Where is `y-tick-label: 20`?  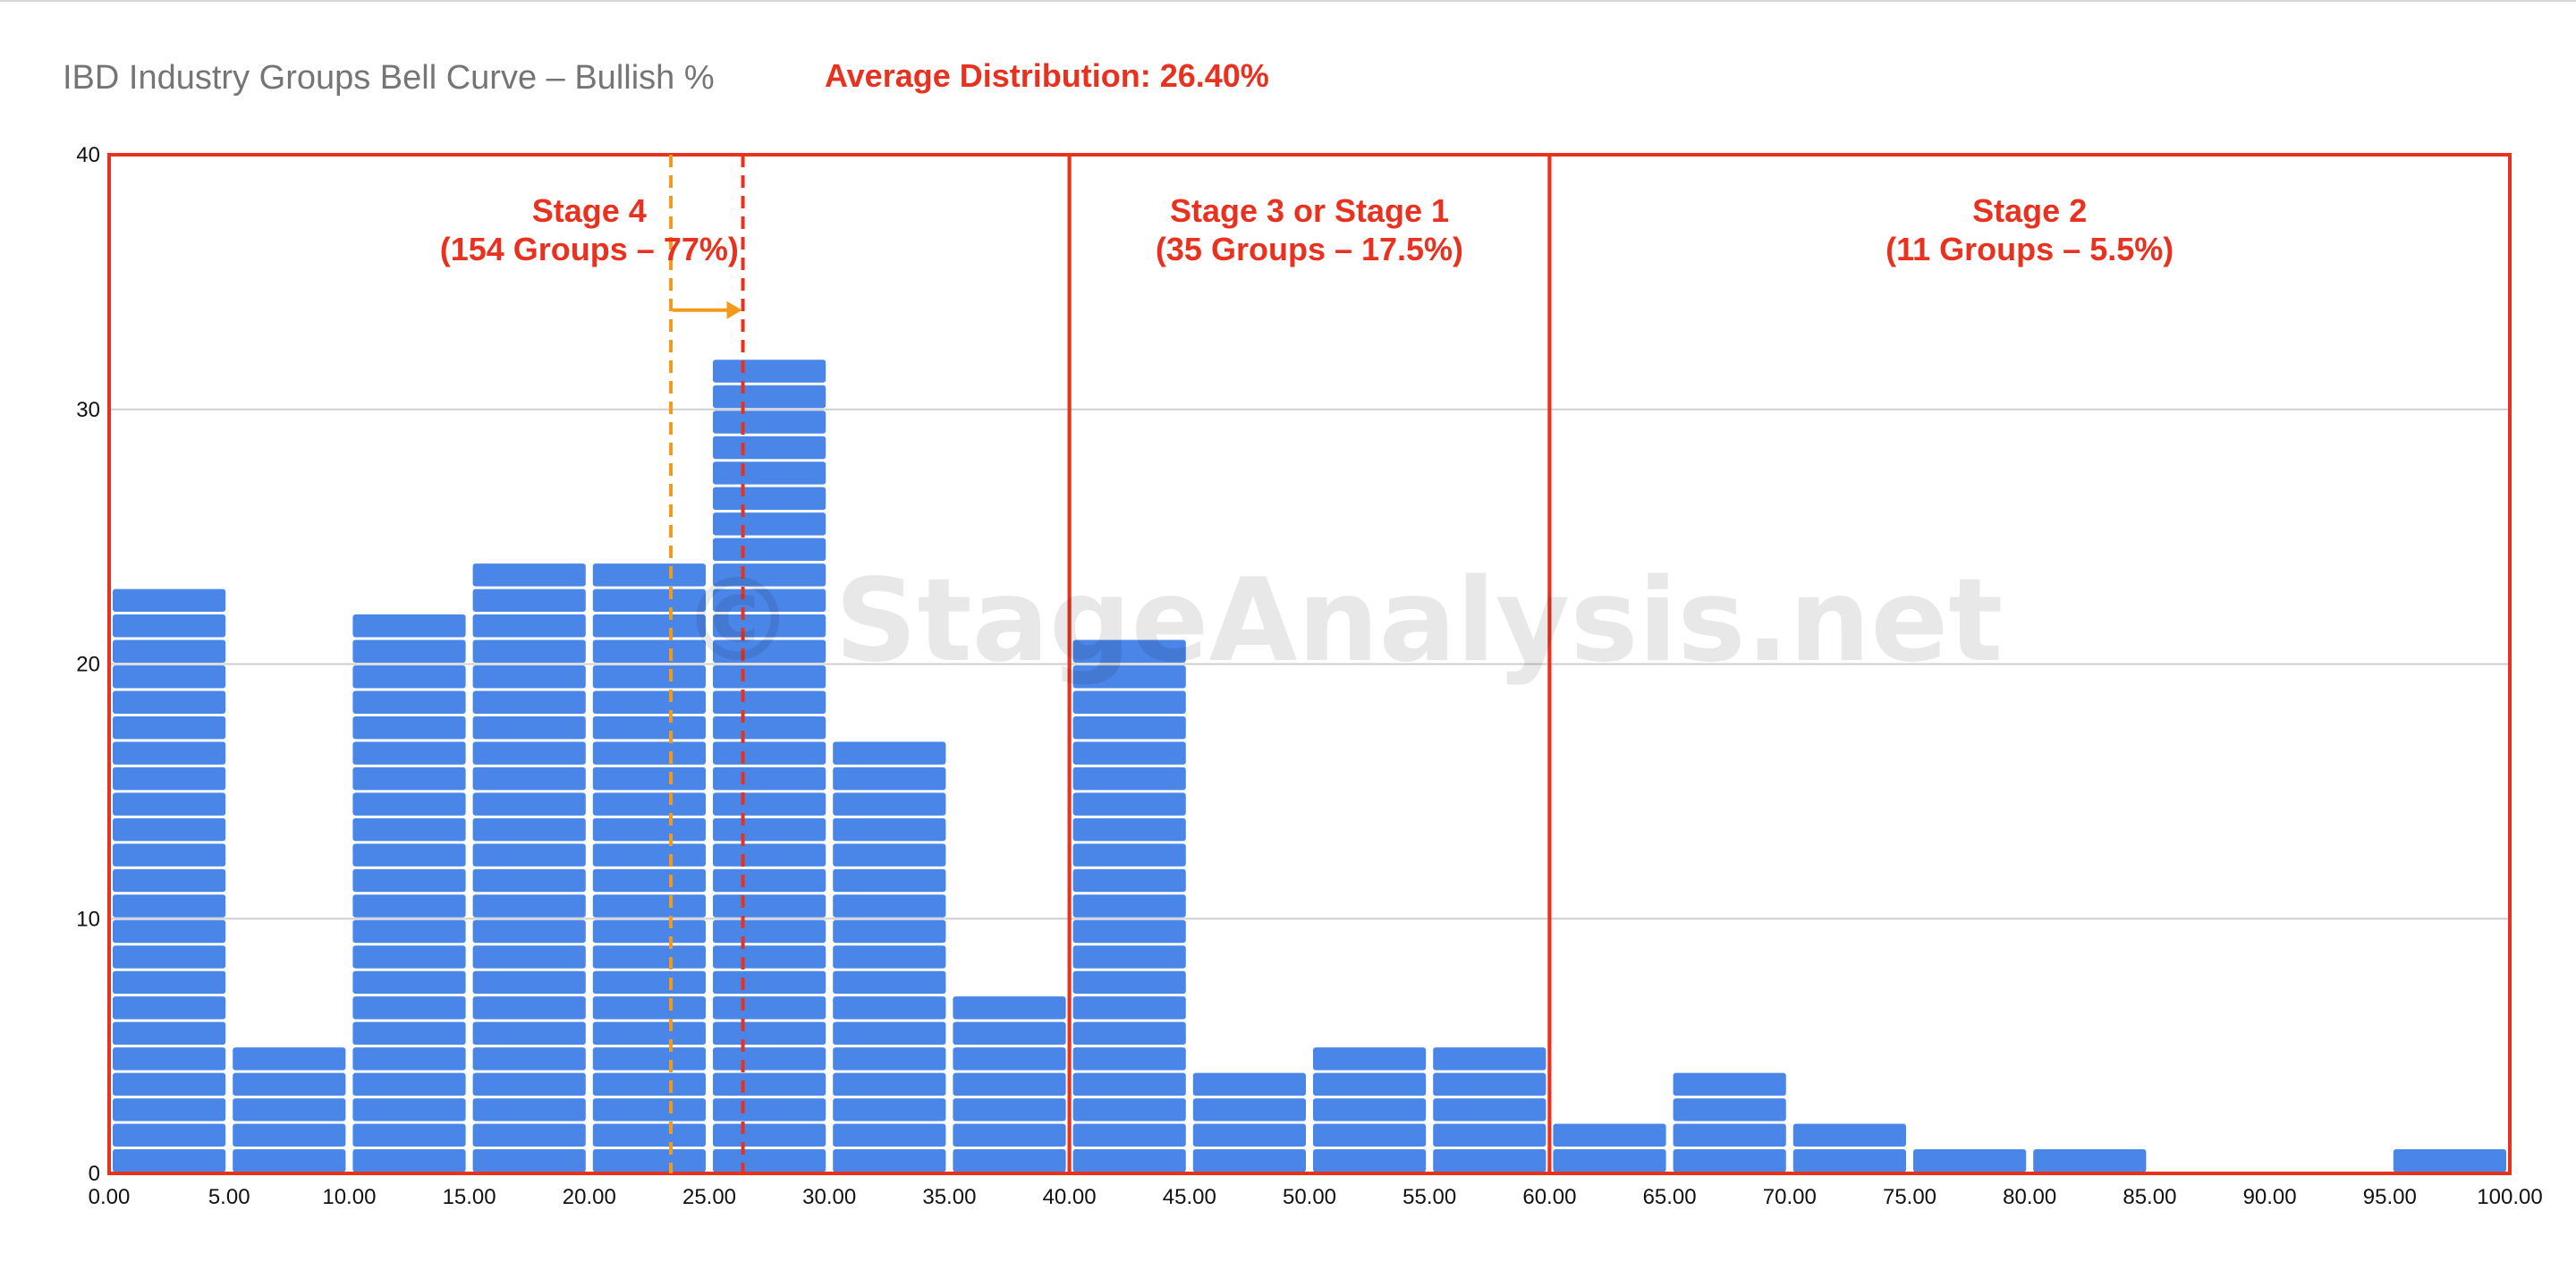
y-tick-label: 20 is located at coordinates (88, 665).